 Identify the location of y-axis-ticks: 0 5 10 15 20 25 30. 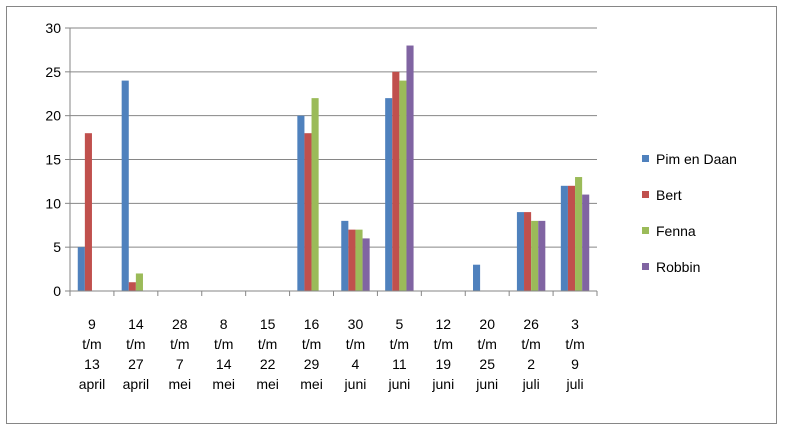
(57, 159).